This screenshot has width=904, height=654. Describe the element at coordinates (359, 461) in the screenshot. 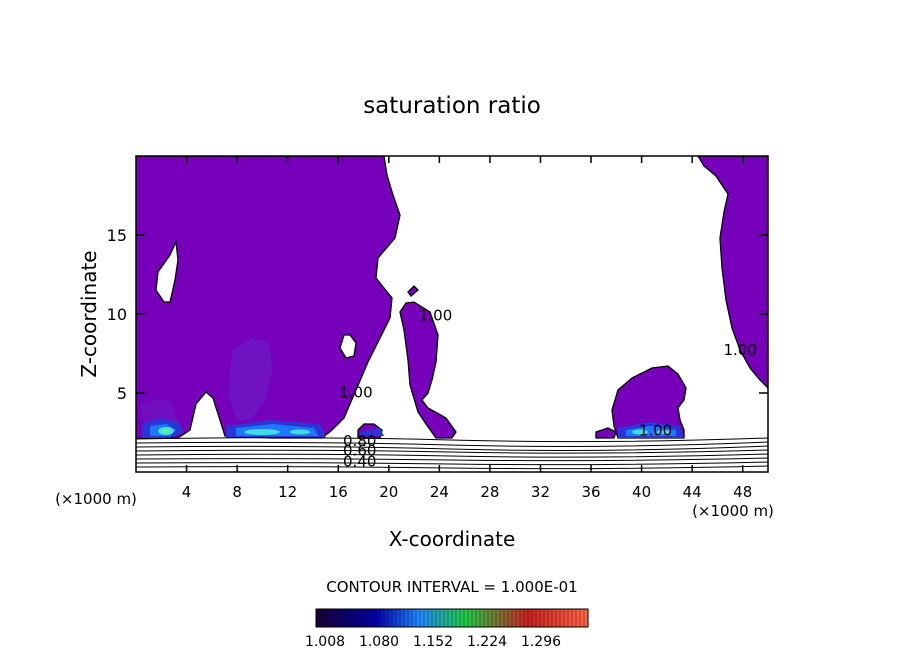

I see `contour-label: 0.40` at that location.